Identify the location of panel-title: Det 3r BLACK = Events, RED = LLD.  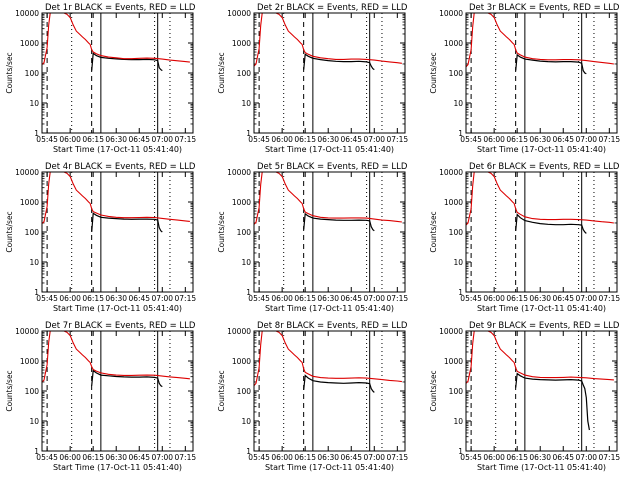
(544, 8).